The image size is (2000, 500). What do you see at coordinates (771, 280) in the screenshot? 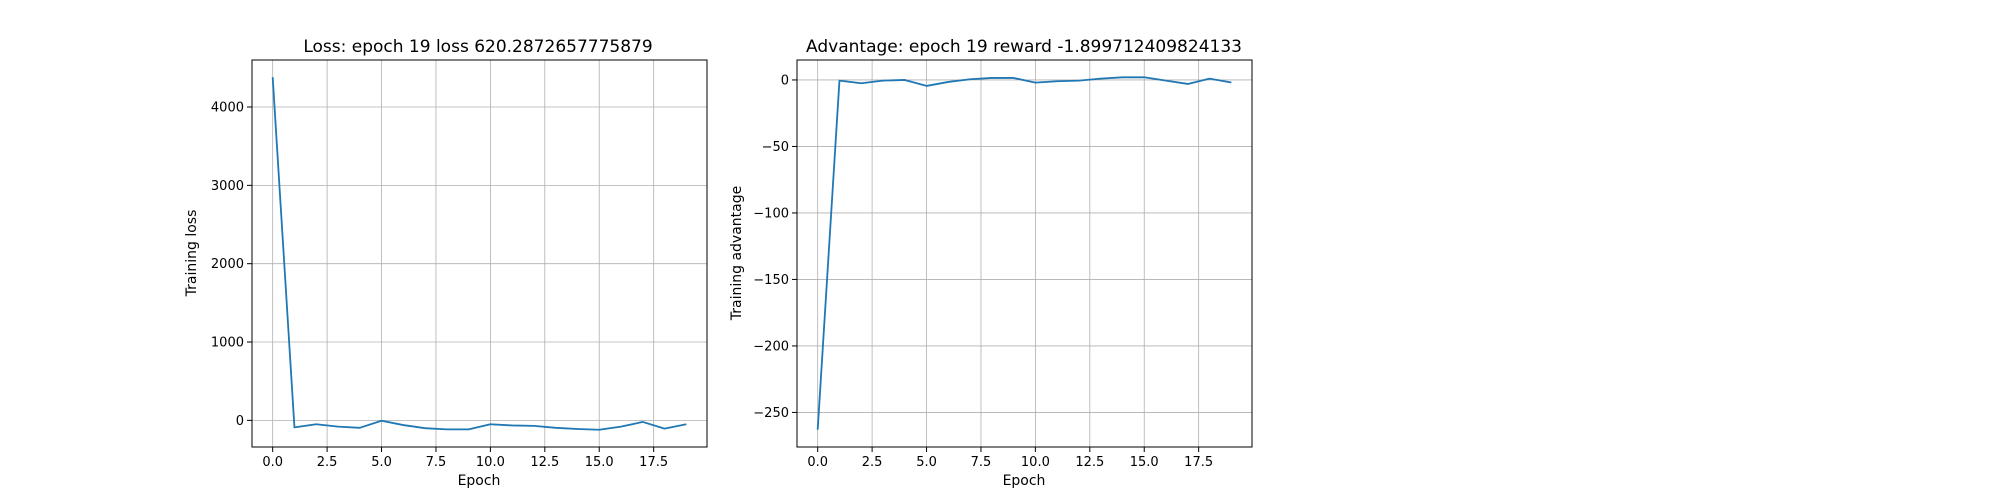
I see `advantage-y-tick-label: −150` at bounding box center [771, 280].